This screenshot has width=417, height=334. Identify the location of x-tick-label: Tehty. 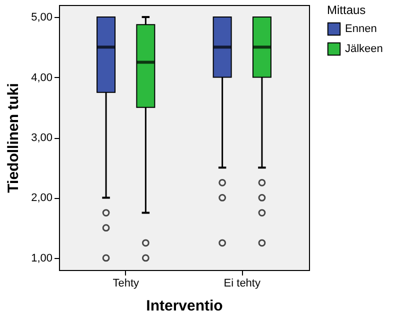
(126, 284).